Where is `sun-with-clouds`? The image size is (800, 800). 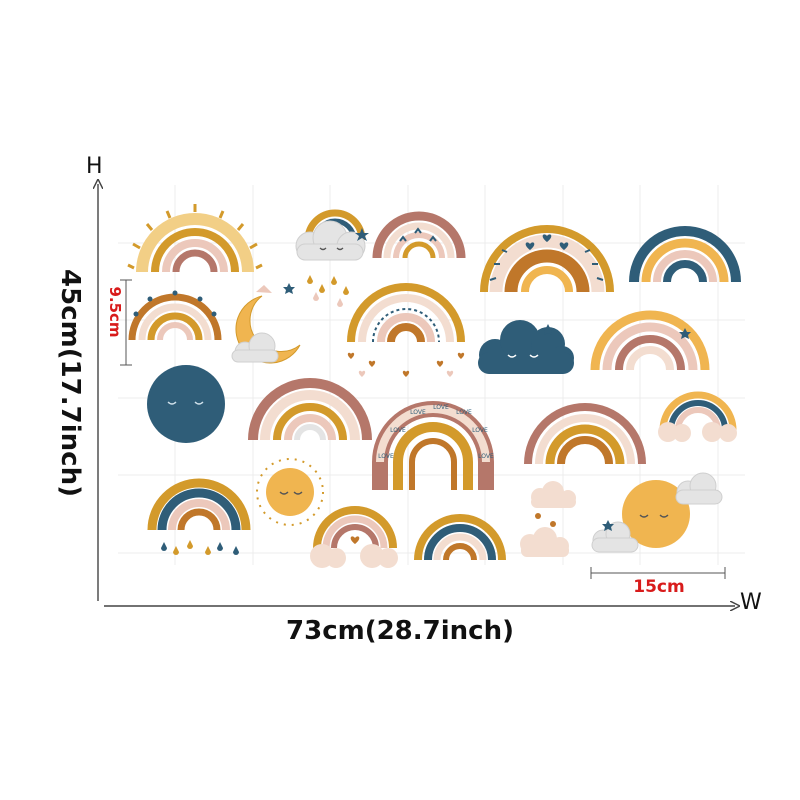 sun-with-clouds is located at coordinates (657, 512).